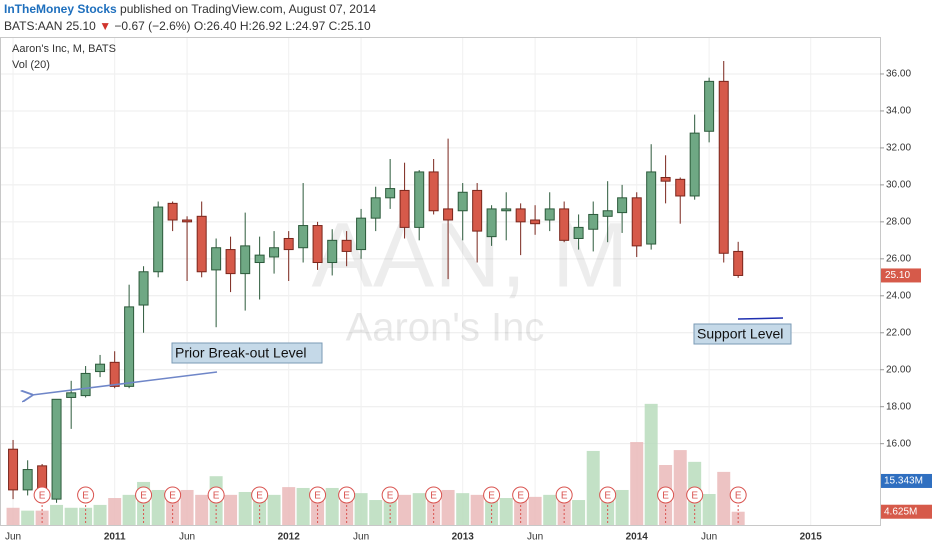  What do you see at coordinates (445, 328) in the screenshot?
I see `watermark-name: Aaron's Inc` at bounding box center [445, 328].